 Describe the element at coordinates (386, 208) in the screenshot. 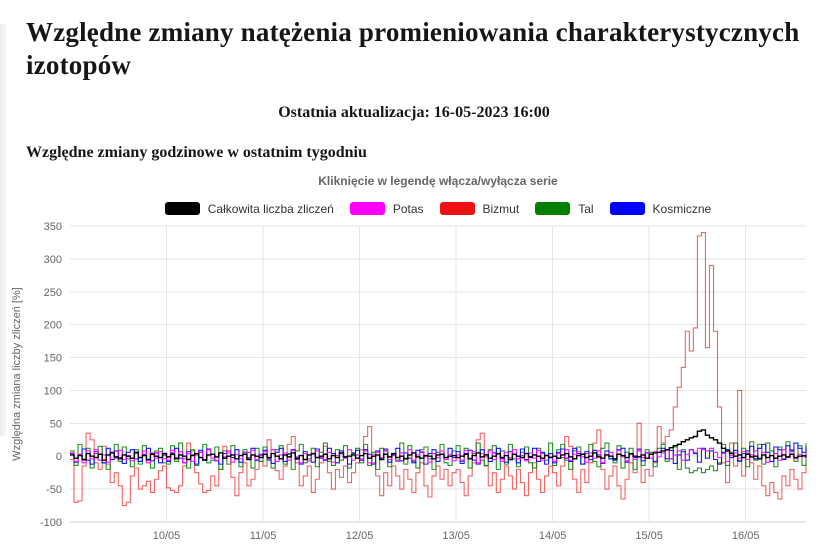

I see `legend-item-potas: Potas` at that location.